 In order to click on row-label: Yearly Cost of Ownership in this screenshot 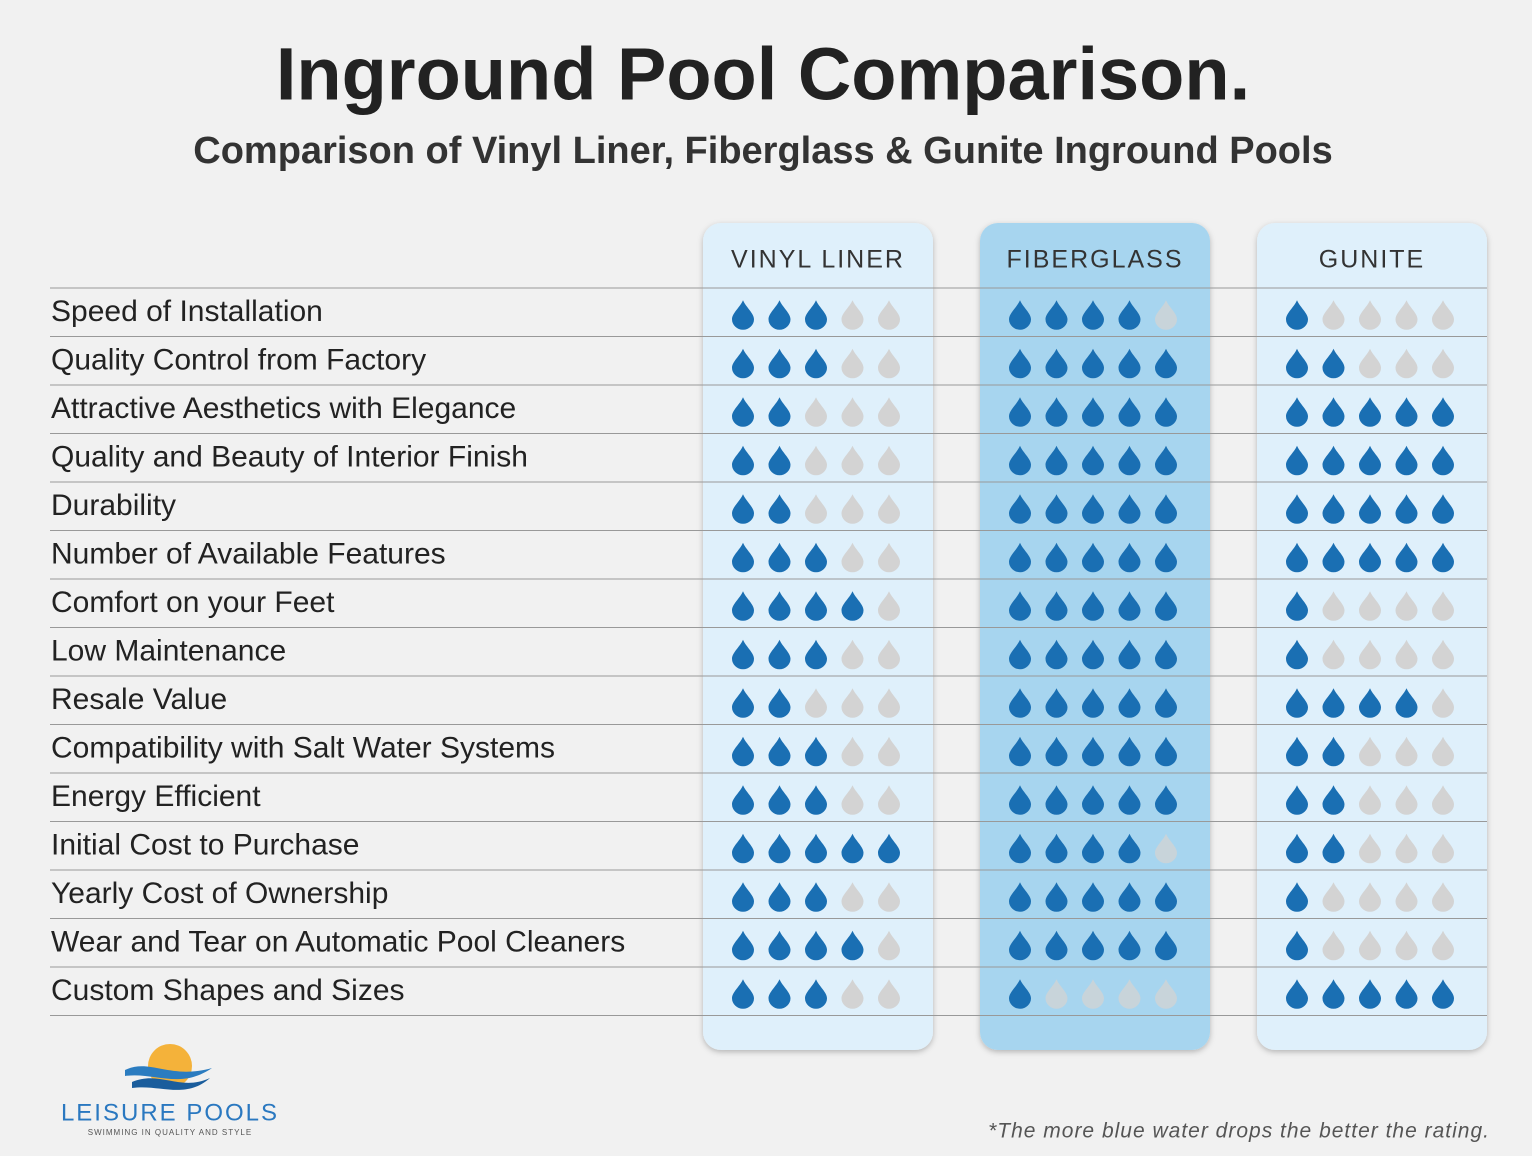, I will do `click(219, 893)`.